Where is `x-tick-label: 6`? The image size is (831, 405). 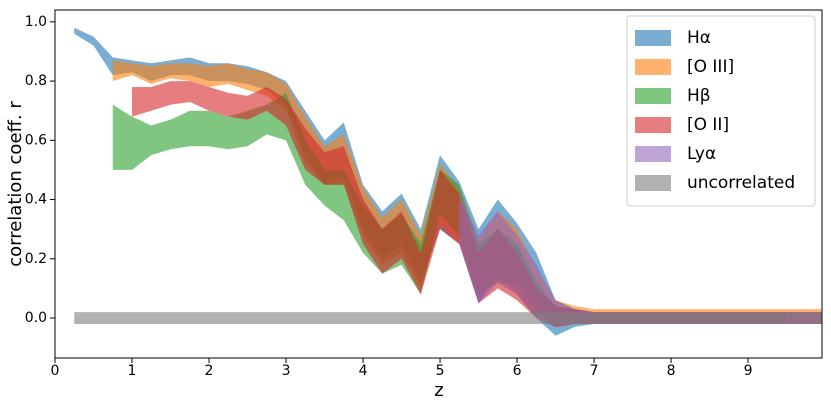 x-tick-label: 6 is located at coordinates (517, 371).